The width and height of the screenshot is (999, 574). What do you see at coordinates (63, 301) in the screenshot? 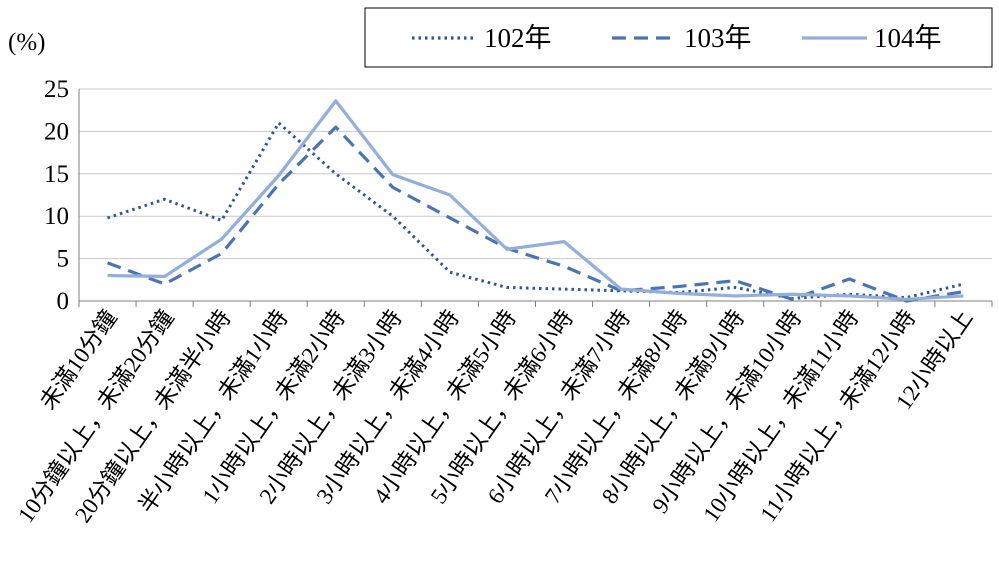
I see `y-tick-label: 0` at bounding box center [63, 301].